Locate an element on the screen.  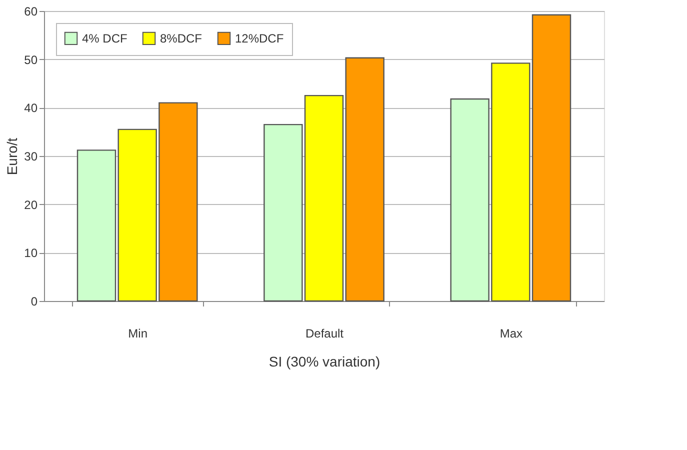
y-tick-label: 0 is located at coordinates (34, 301).